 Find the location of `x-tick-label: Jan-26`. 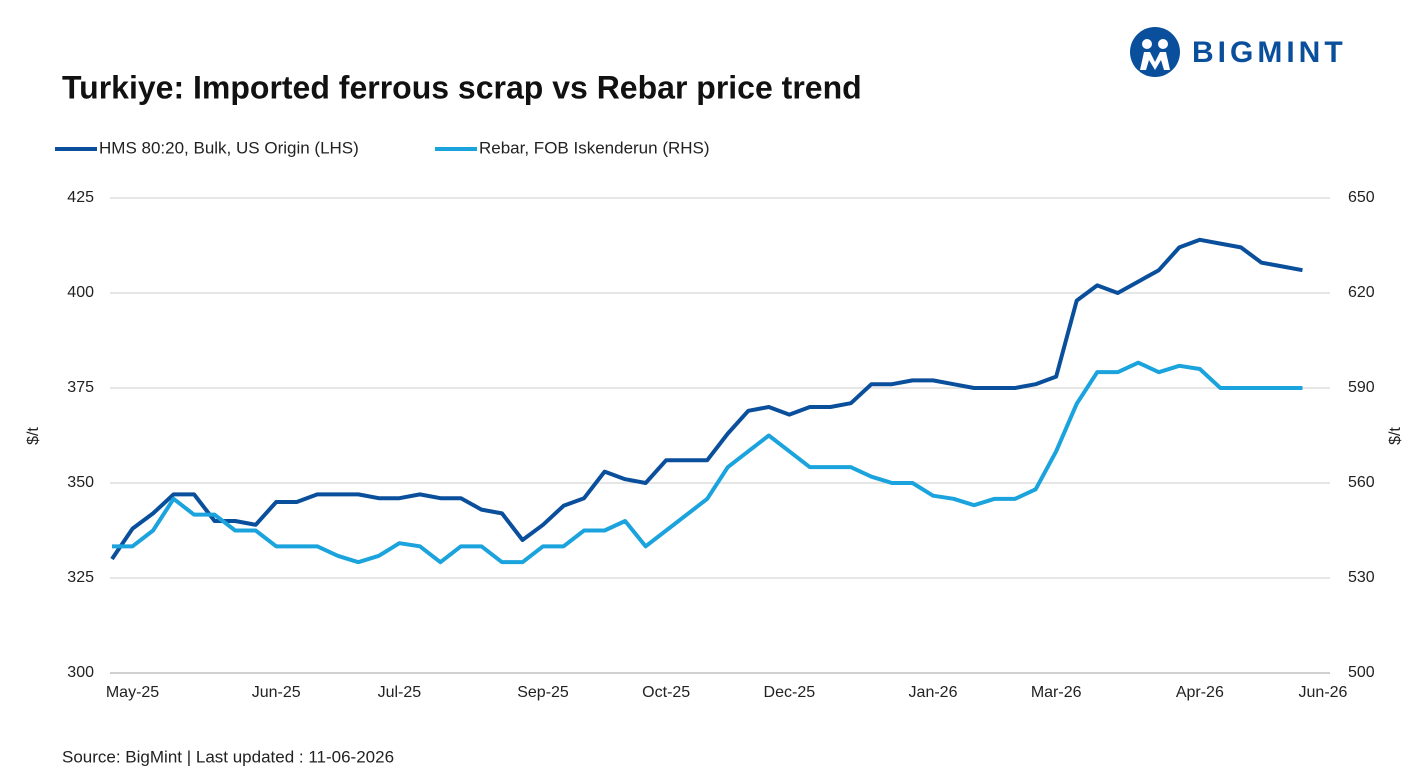

x-tick-label: Jan-26 is located at coordinates (933, 692).